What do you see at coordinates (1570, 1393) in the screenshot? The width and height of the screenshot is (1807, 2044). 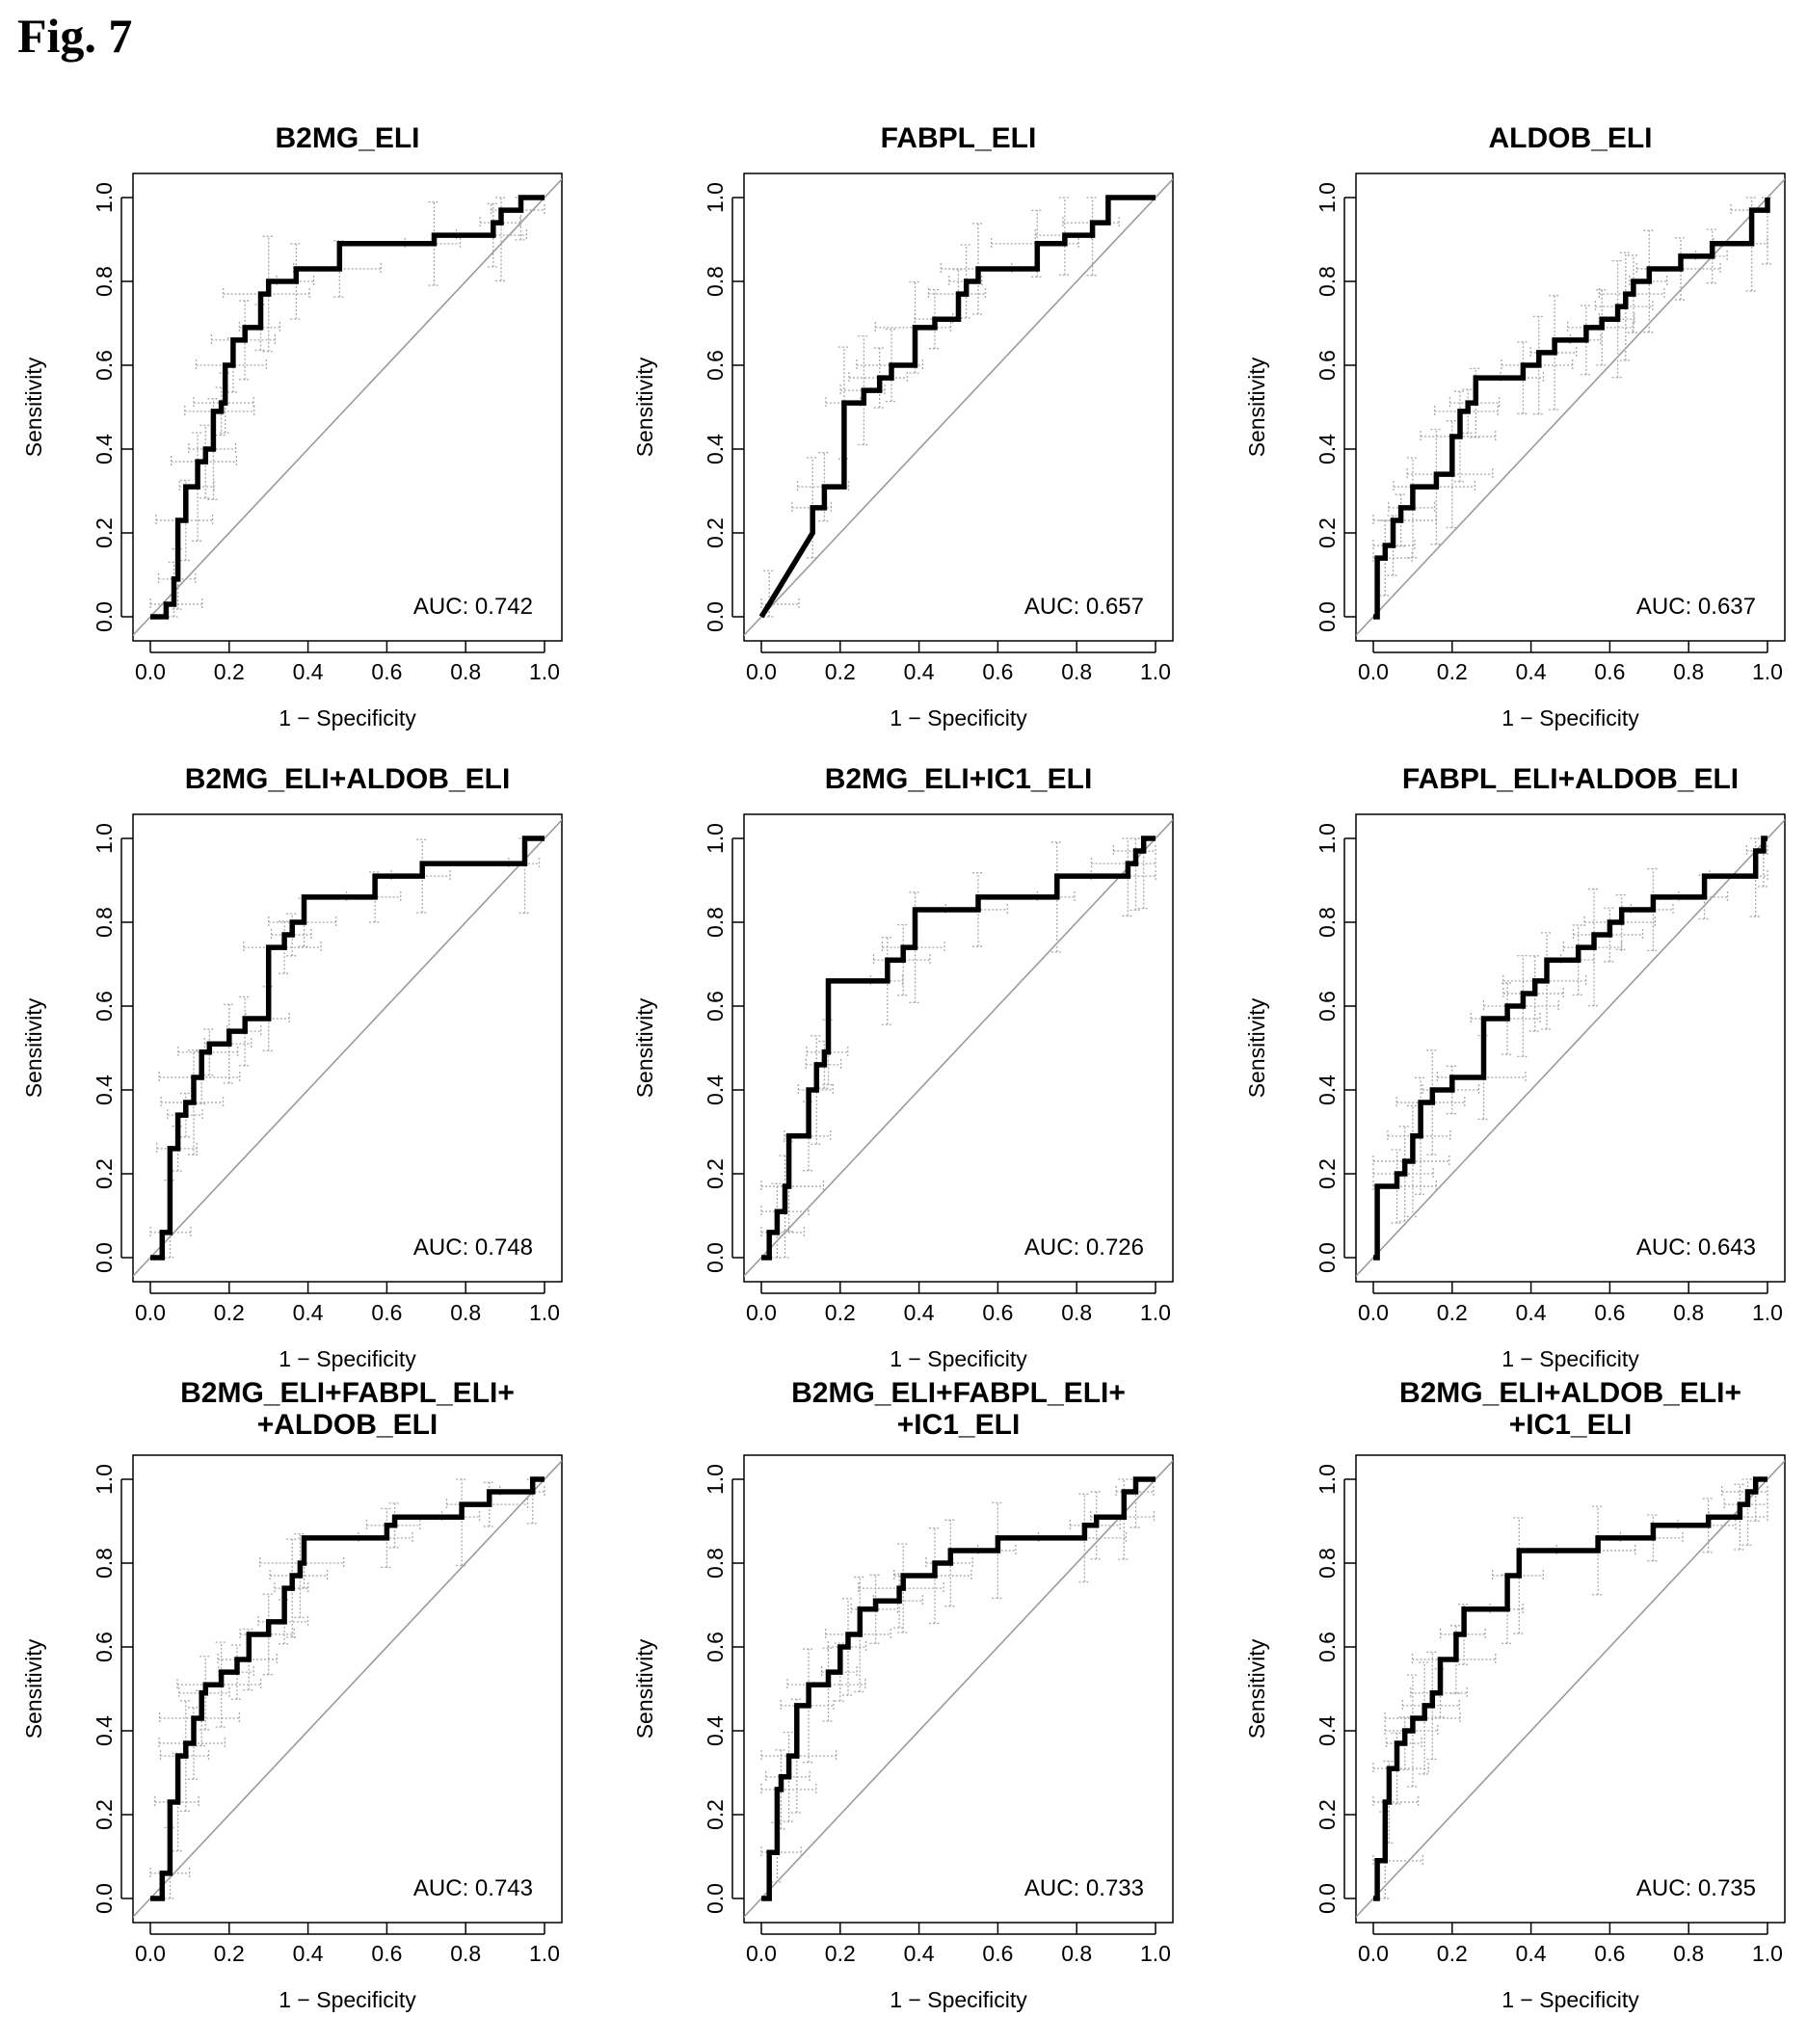 I see `panel-title: B2MG_ELI+ALDOB_ELI+` at bounding box center [1570, 1393].